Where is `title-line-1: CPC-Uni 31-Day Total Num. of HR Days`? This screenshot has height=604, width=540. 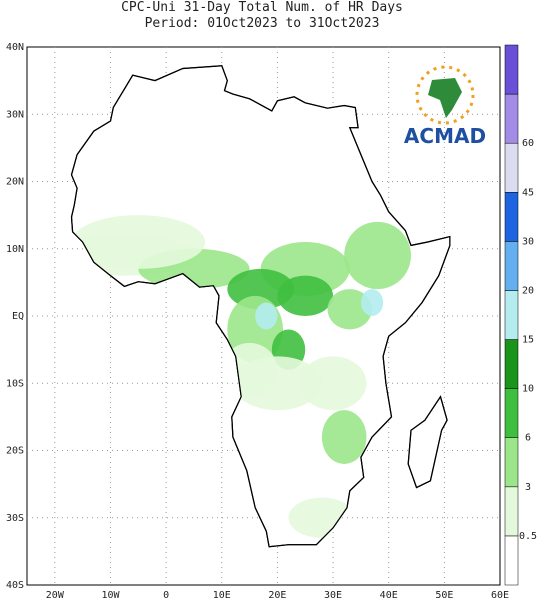
title-line-1: CPC-Uni 31-Day Total Num. of HR Days is located at coordinates (262, 7).